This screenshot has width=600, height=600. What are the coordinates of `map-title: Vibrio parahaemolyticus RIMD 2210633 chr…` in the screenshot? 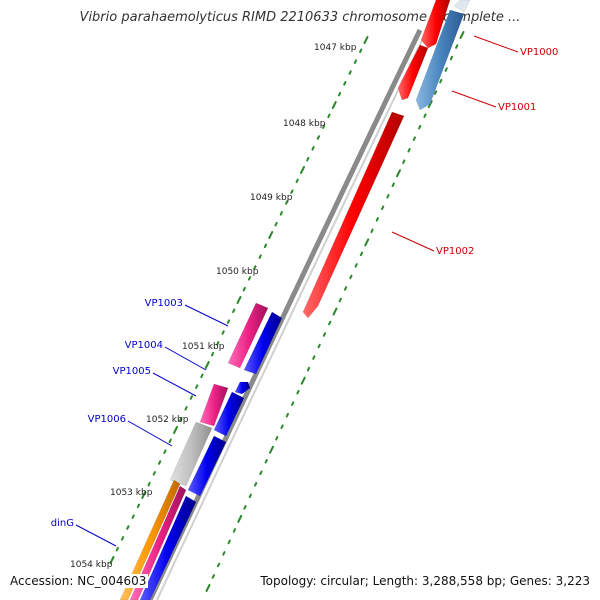 It's located at (300, 17).